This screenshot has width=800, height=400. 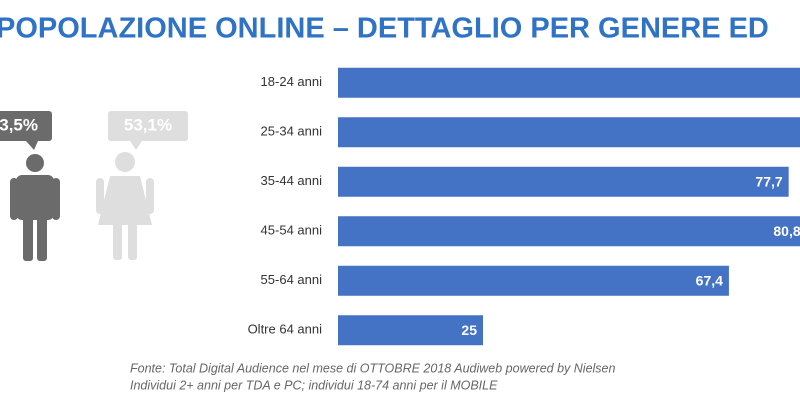 What do you see at coordinates (469, 330) in the screenshot?
I see `value-label: 25` at bounding box center [469, 330].